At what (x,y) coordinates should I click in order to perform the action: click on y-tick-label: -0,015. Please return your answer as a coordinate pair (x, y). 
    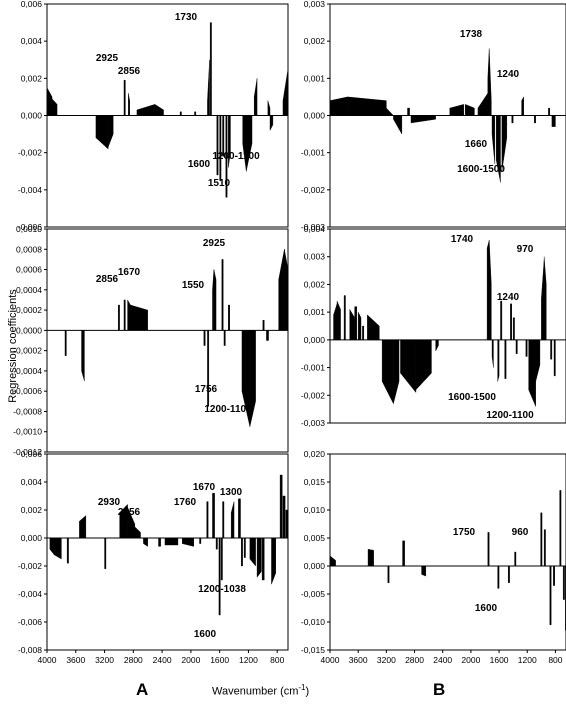
    Looking at the image, I should click on (313, 650).